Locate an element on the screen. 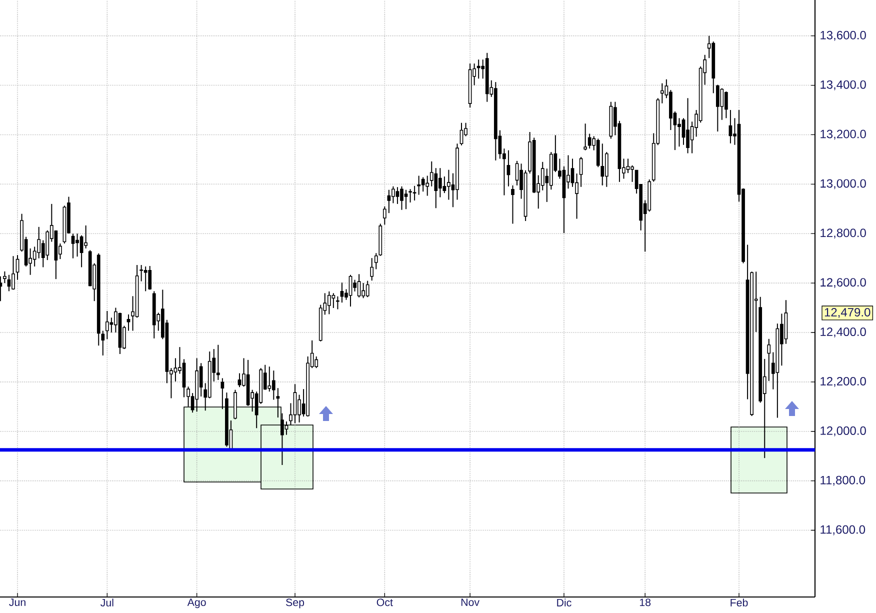  x-tick-label: 18 is located at coordinates (645, 602).